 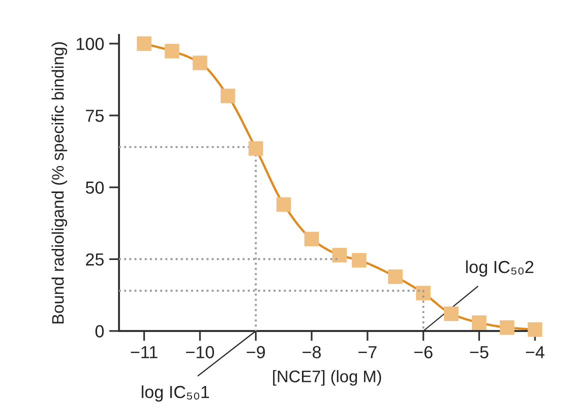 What do you see at coordinates (95, 259) in the screenshot?
I see `y-tick-label: 25` at bounding box center [95, 259].